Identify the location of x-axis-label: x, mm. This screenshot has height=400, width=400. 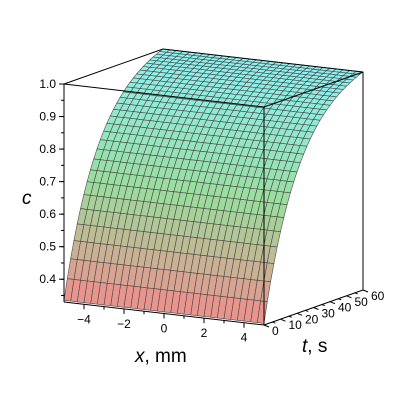
(160, 356).